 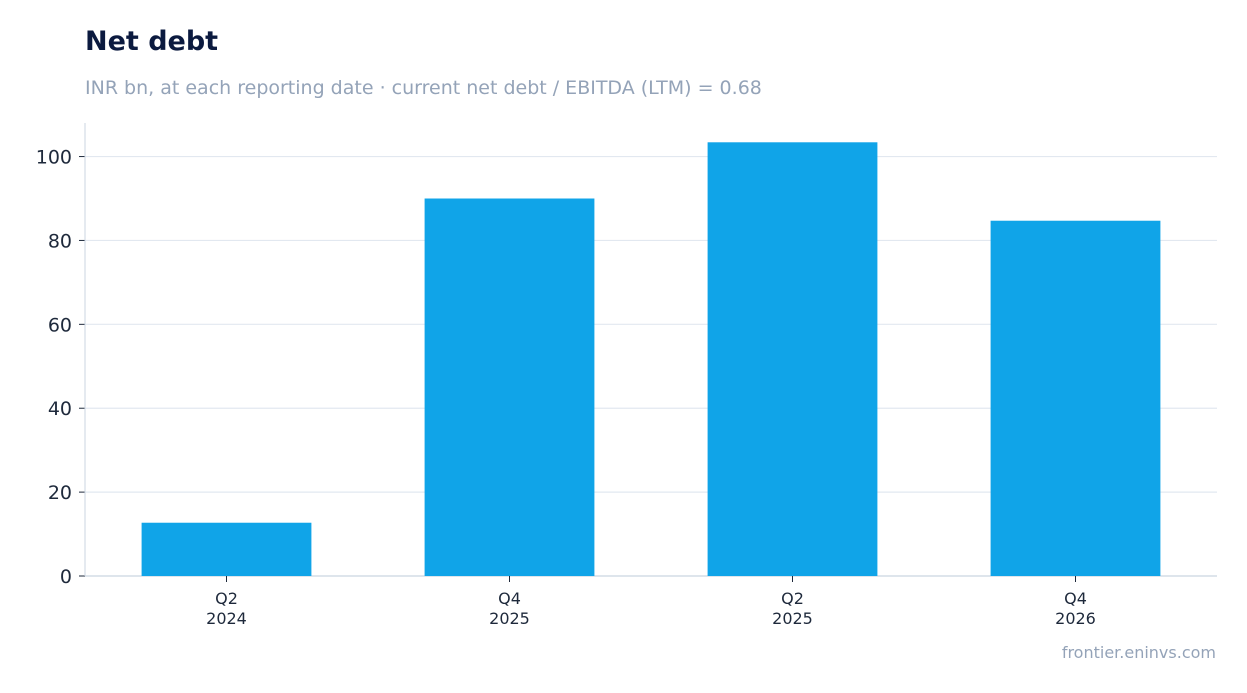 I want to click on y-tick-label: 20, so click(x=60, y=493).